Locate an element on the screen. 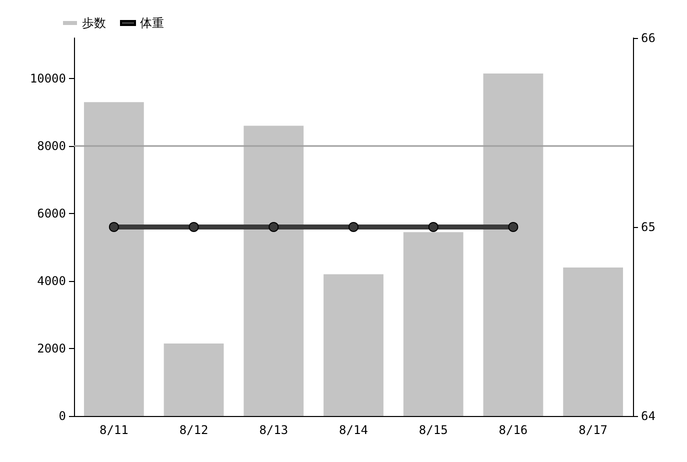 This screenshot has width=687, height=462. x-tick-label: 8/16 is located at coordinates (513, 430).